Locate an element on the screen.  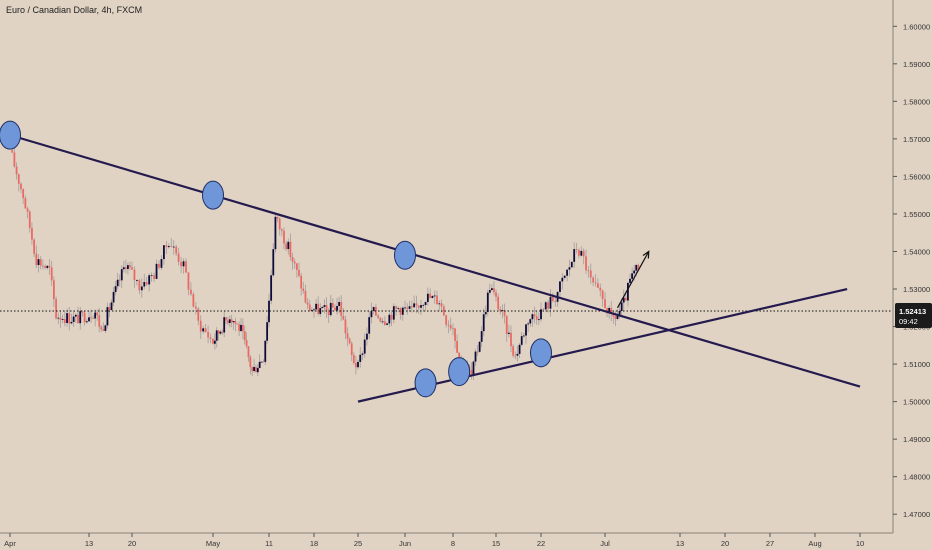
time-axis-label: 8 is located at coordinates (453, 543).